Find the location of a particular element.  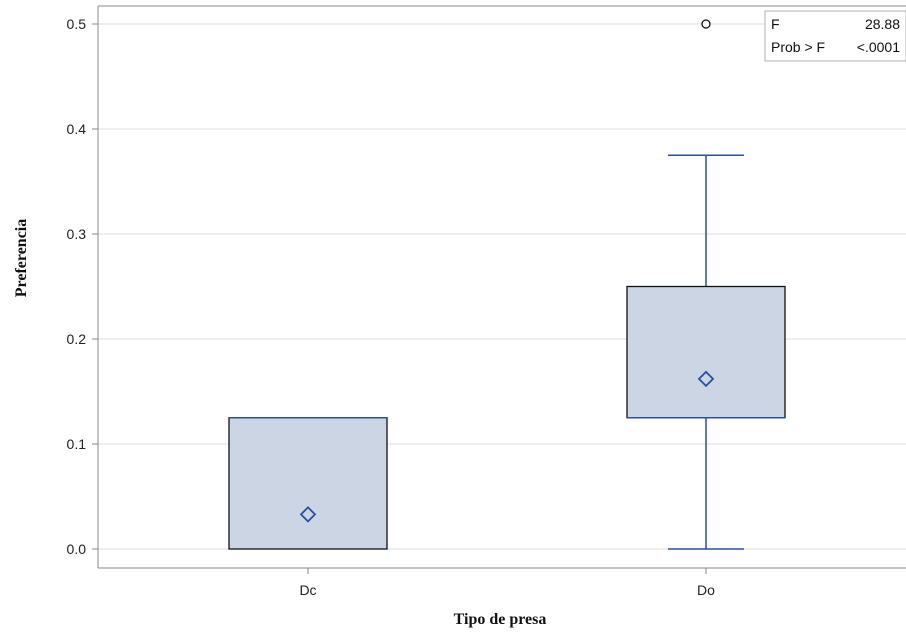

stats-box-frame is located at coordinates (835, 36).